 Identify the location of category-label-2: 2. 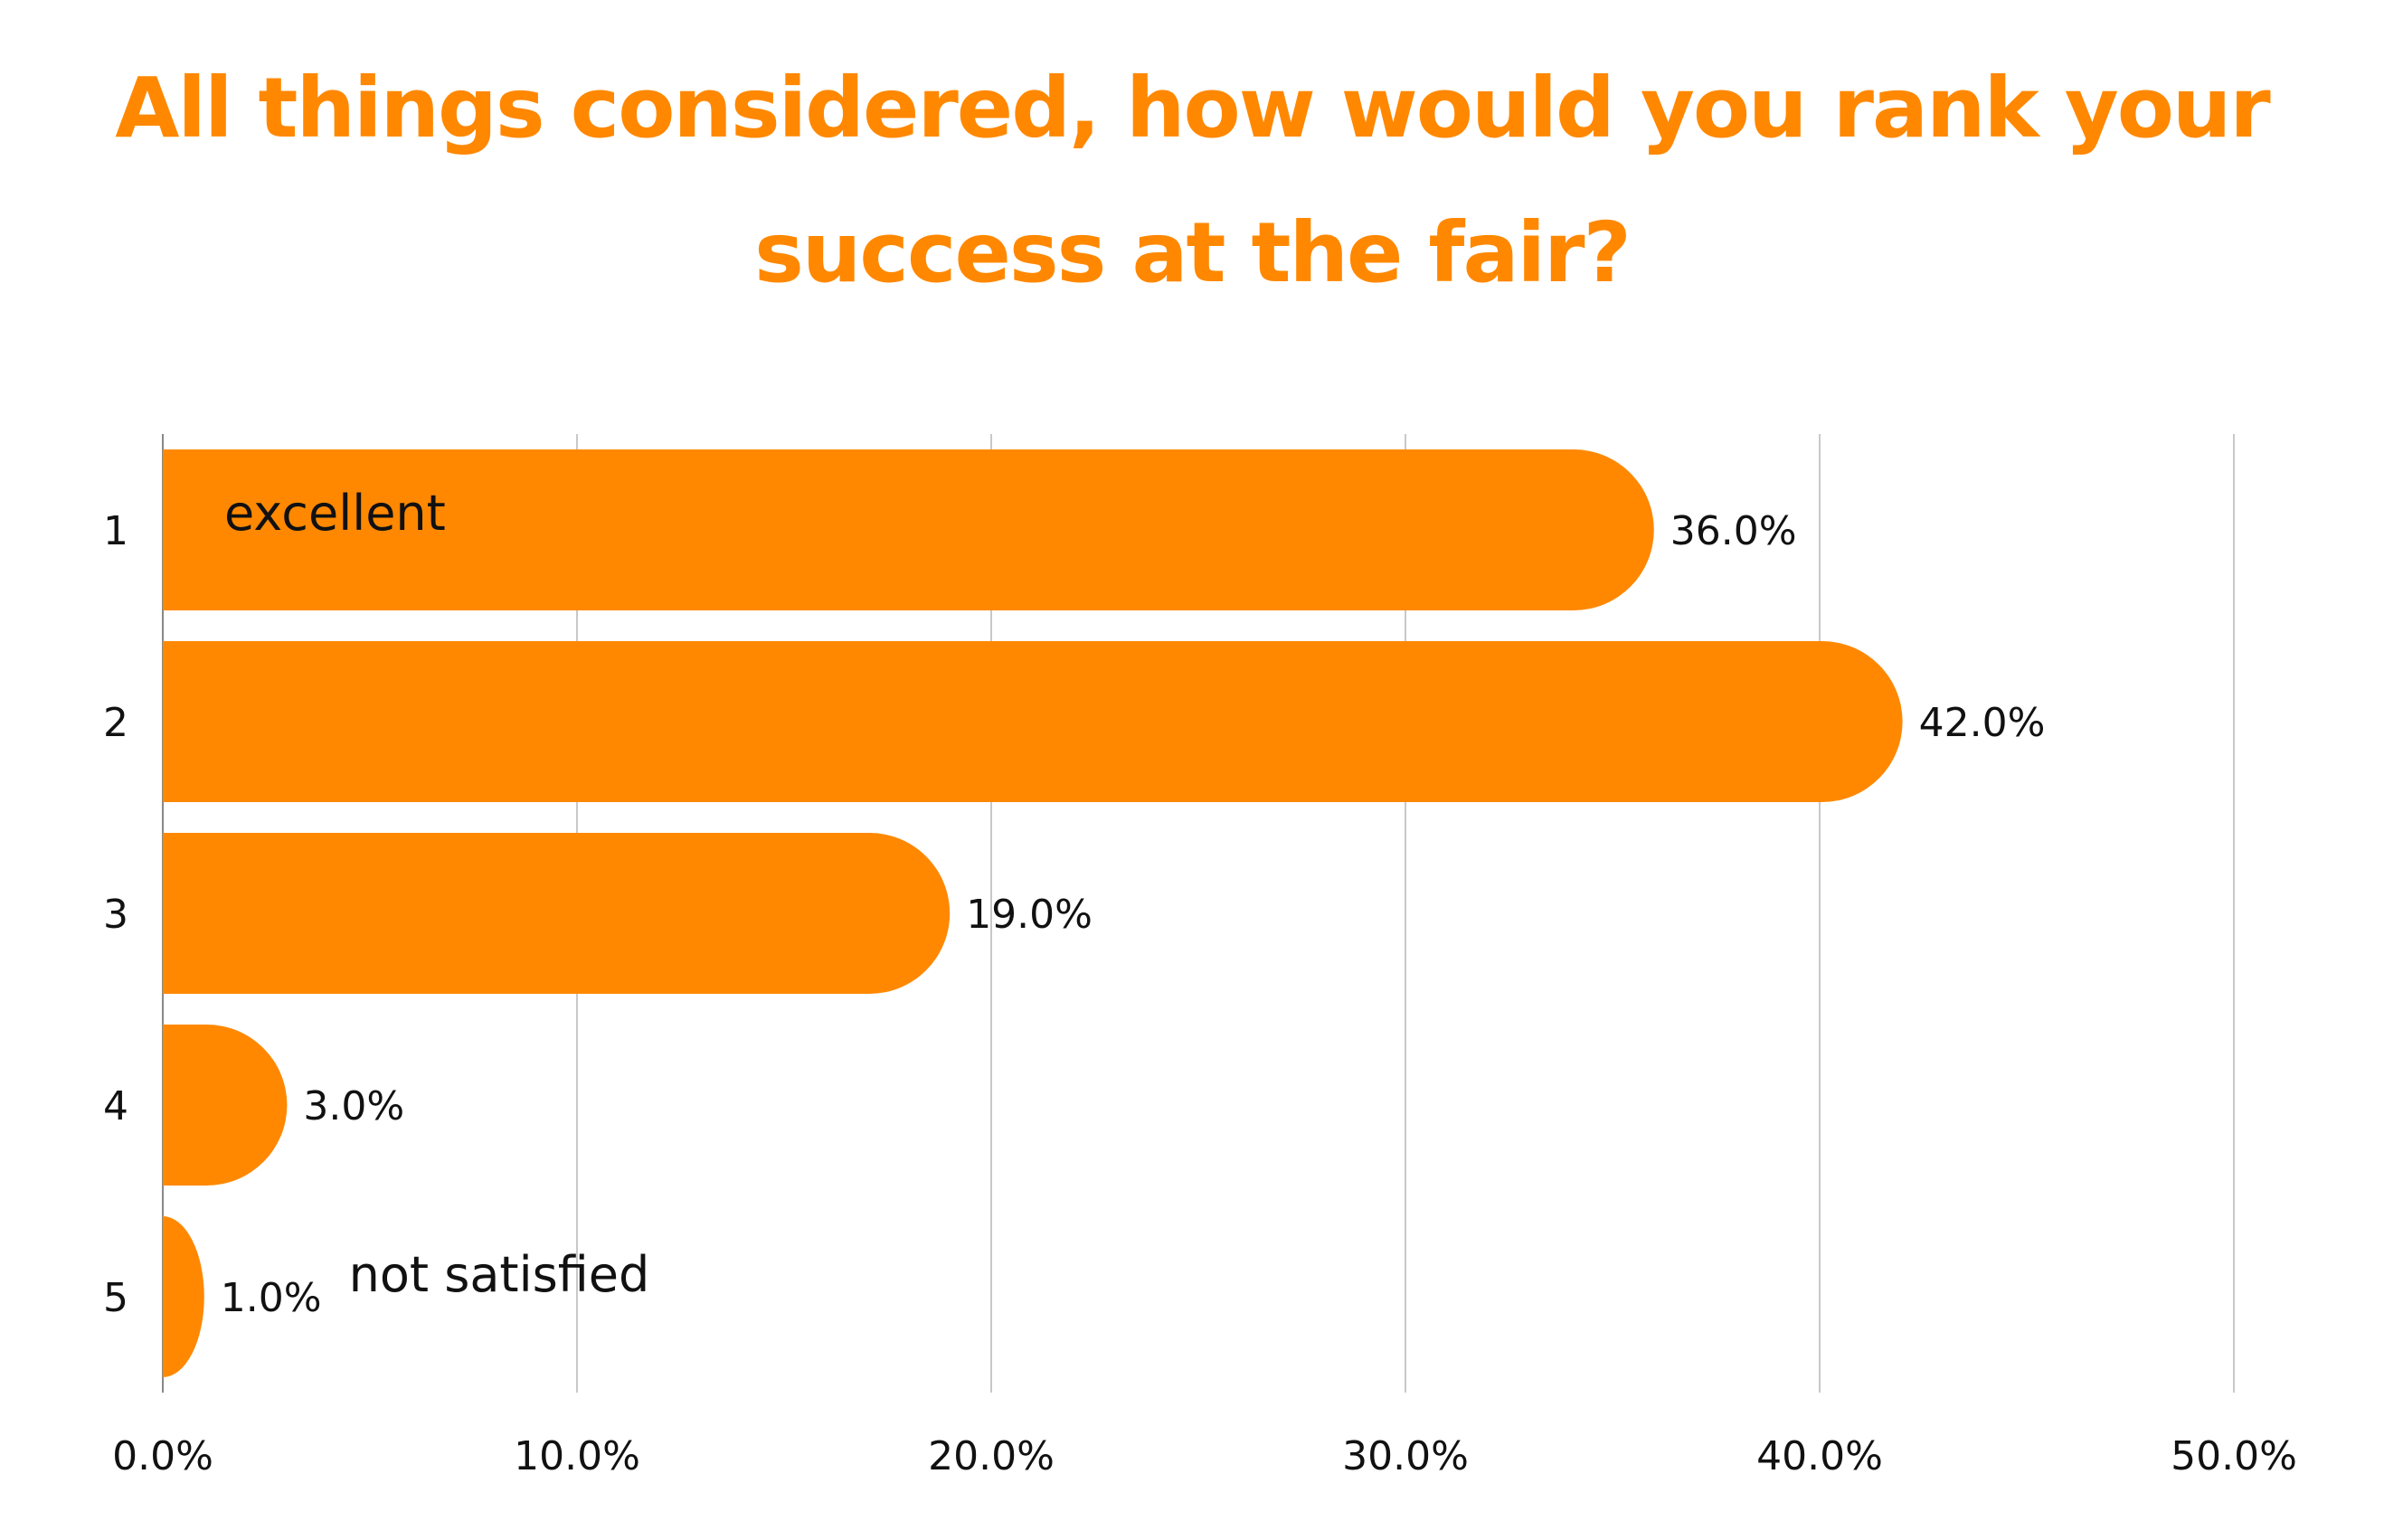
(115, 723).